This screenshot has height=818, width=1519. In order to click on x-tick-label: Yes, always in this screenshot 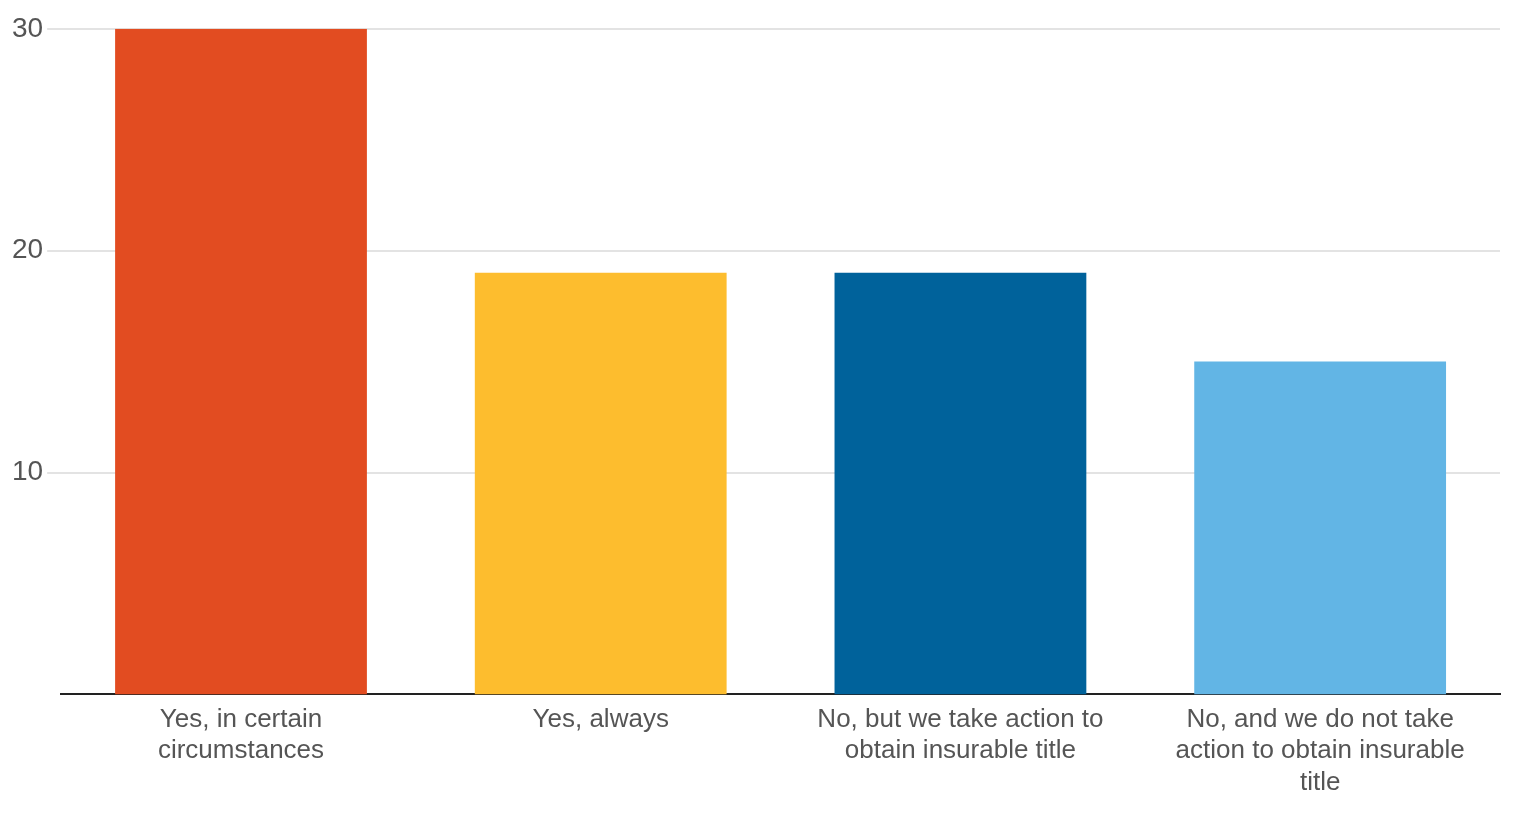, I will do `click(600, 718)`.